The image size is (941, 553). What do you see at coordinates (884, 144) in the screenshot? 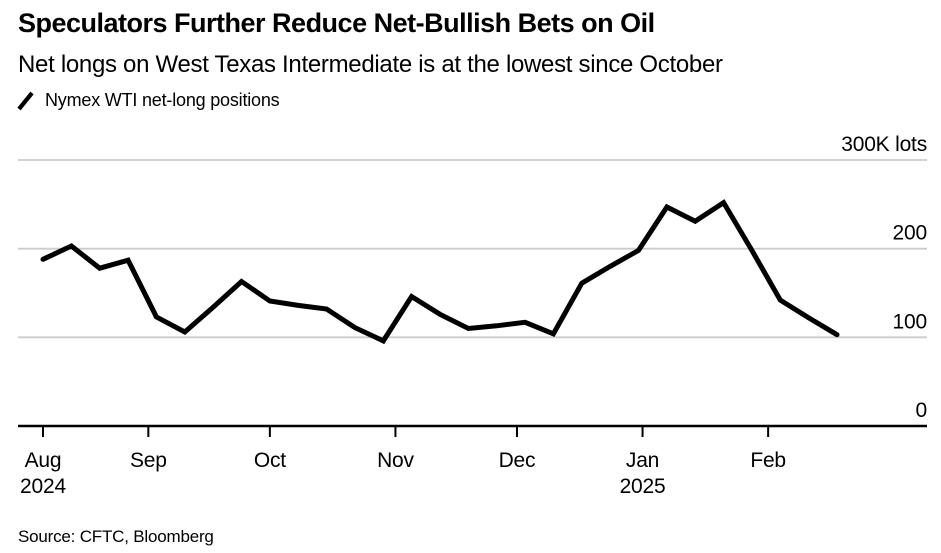
I see `y-axis-label: 300K lots` at bounding box center [884, 144].